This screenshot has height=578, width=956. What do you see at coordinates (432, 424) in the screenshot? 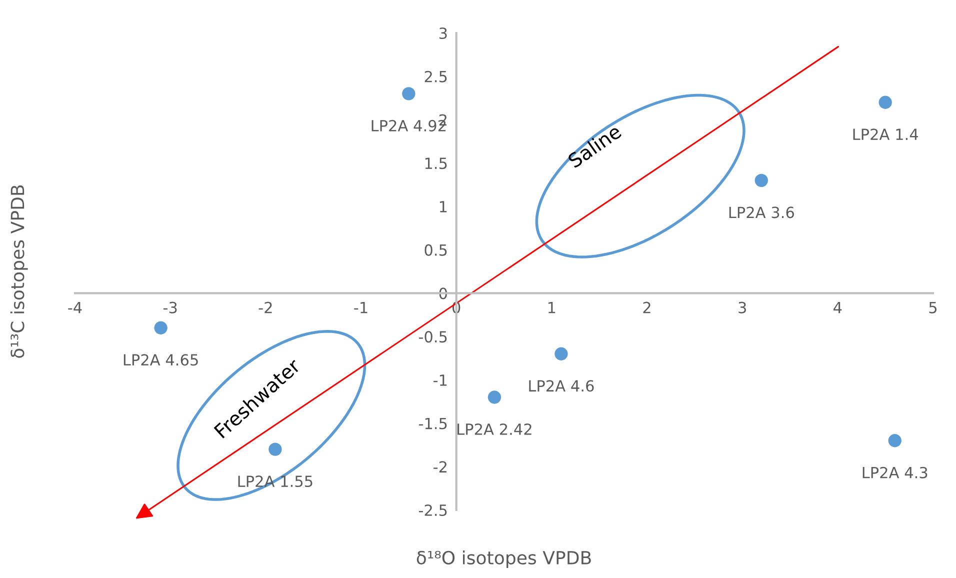
I see `y-tick-label: -1.5` at bounding box center [432, 424].